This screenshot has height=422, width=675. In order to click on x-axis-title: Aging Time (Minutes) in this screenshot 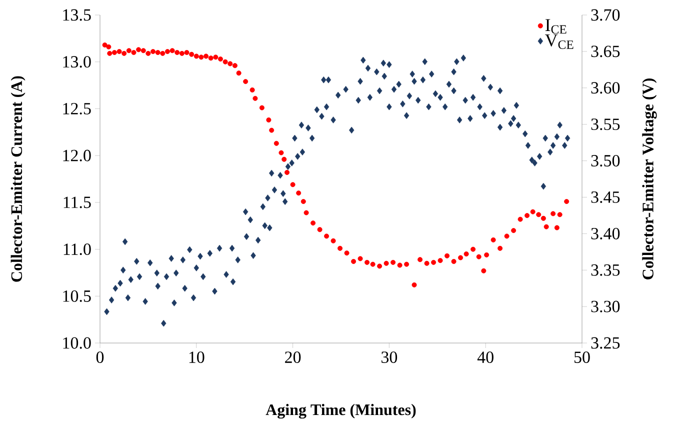, I will do `click(341, 411)`.